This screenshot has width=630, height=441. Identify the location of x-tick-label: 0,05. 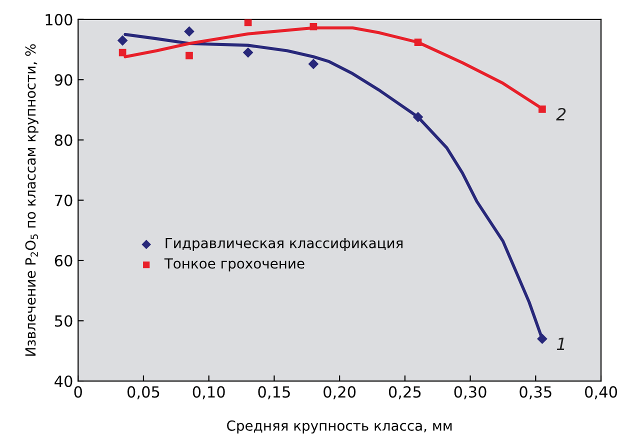
(143, 393).